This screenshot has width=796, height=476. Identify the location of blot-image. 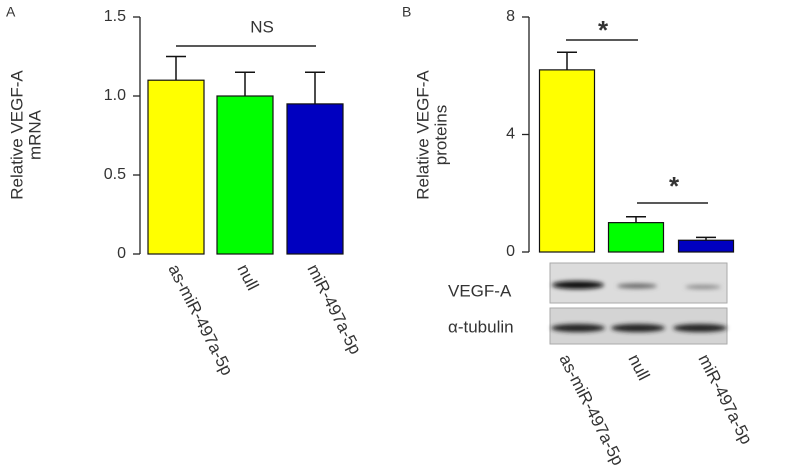
(638, 303).